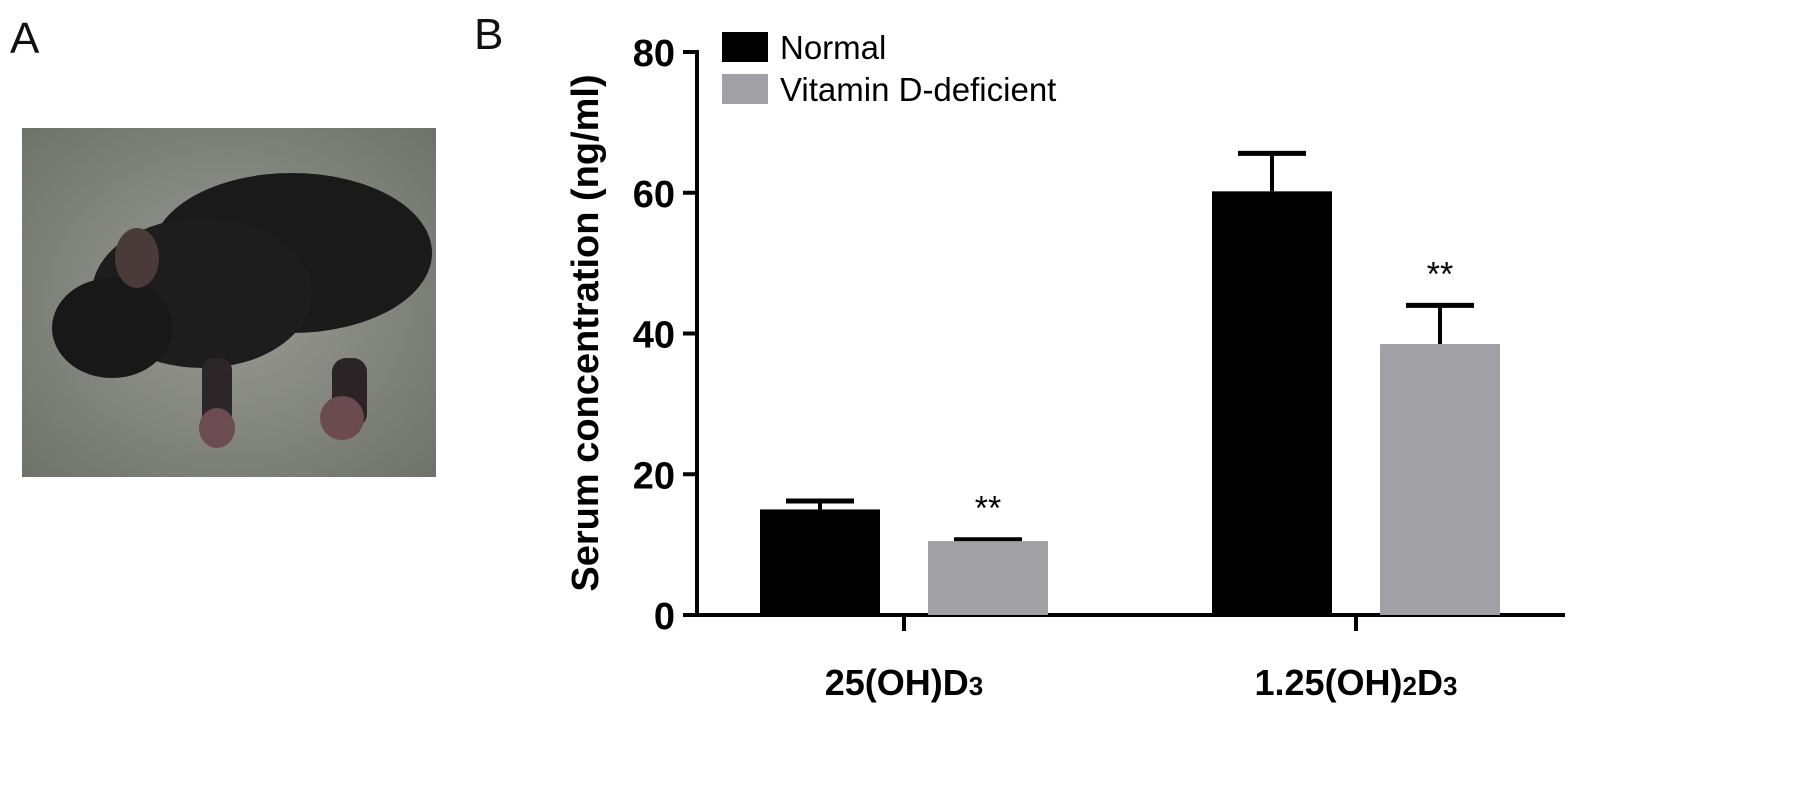 This screenshot has width=1795, height=797. What do you see at coordinates (1430, 682) in the screenshot?
I see `label-part: D` at bounding box center [1430, 682].